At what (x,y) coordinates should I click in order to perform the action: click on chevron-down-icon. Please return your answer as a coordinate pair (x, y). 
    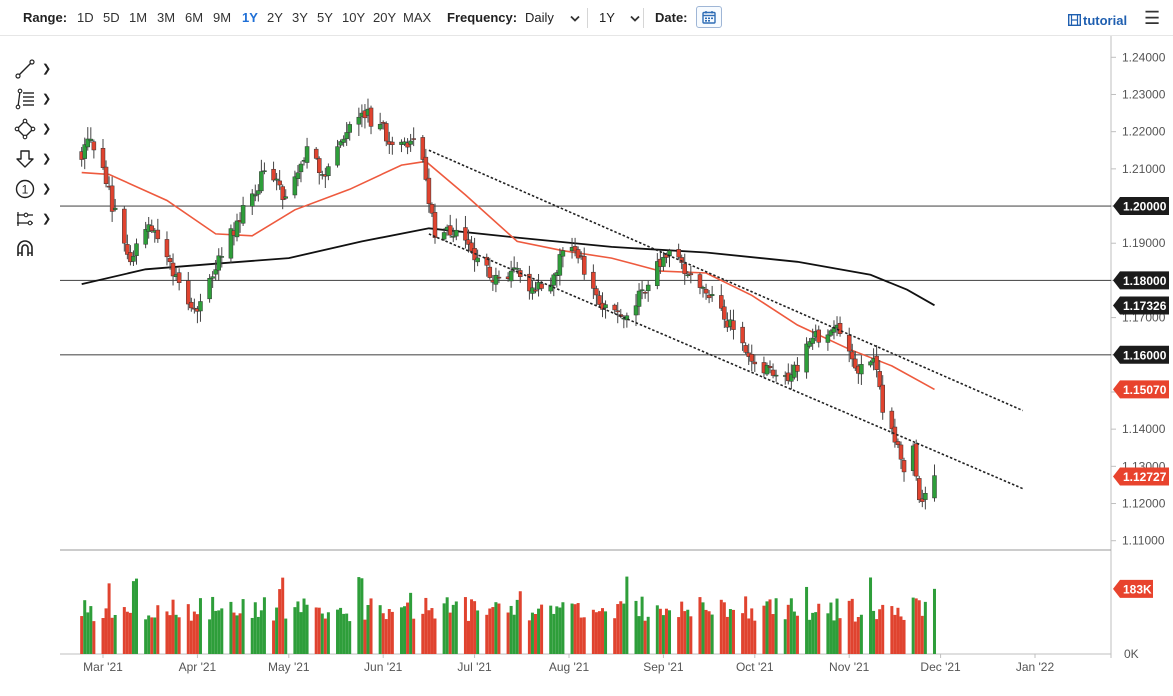
    Looking at the image, I should click on (574, 18).